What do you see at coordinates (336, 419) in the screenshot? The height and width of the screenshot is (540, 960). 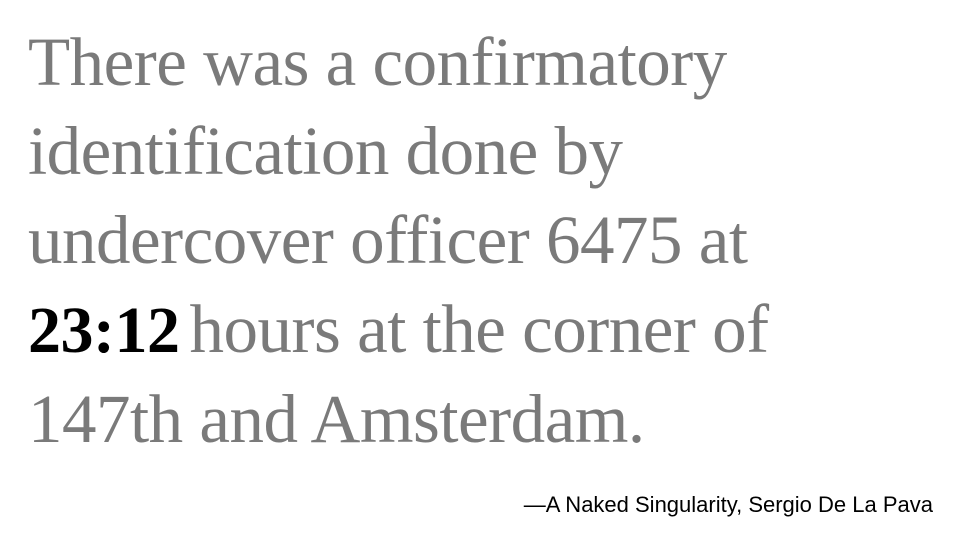 I see `quote-line-5: 147th and Amsterdam.` at bounding box center [336, 419].